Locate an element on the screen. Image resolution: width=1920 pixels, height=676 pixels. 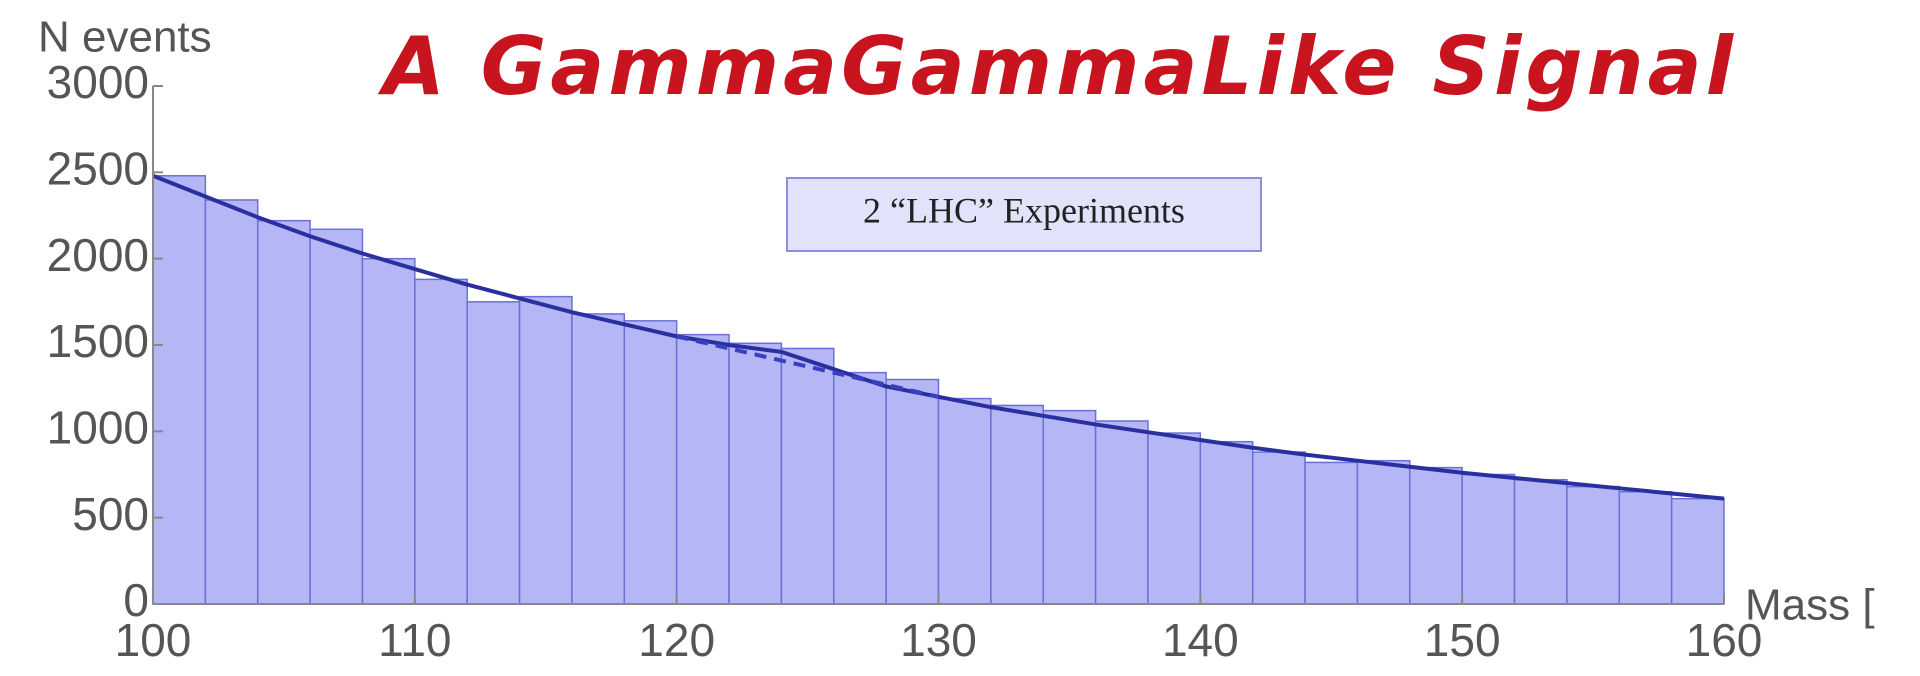
chart-title: A GammaGammaLike Signal is located at coordinates (1057, 66).